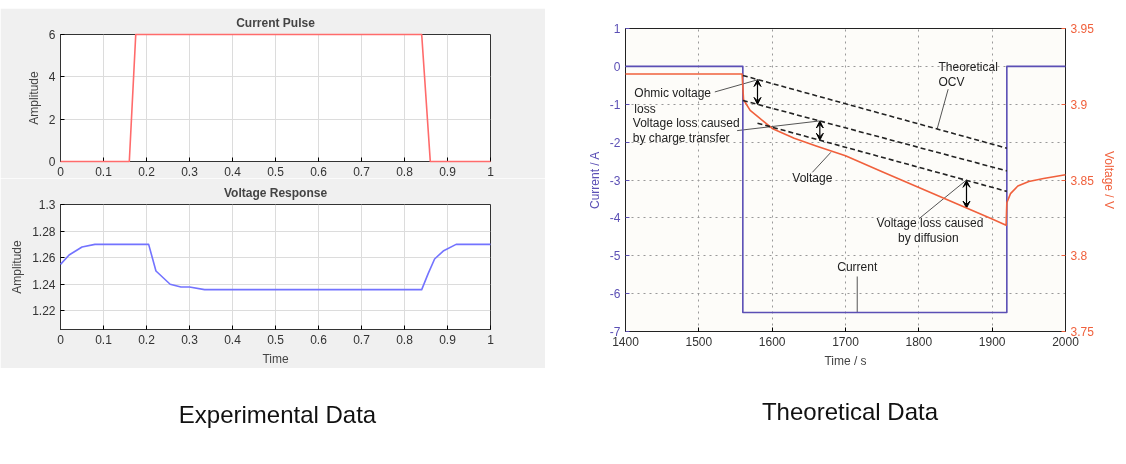 This screenshot has height=464, width=1126. Describe the element at coordinates (1079, 256) in the screenshot. I see `y2-tick-label: 3.8` at that location.